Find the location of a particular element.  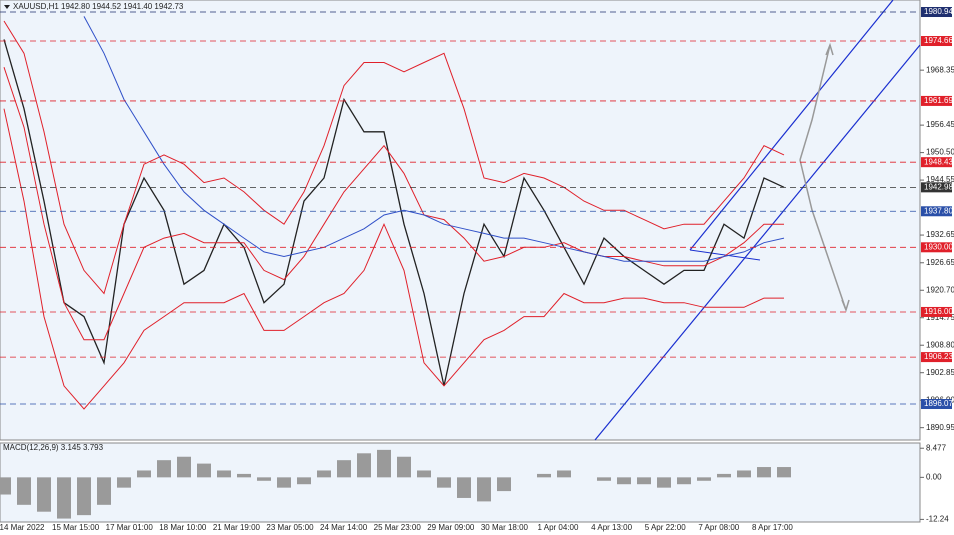

macd-label: MACD(12,26,9) 3.145 3.793 is located at coordinates (53, 447).